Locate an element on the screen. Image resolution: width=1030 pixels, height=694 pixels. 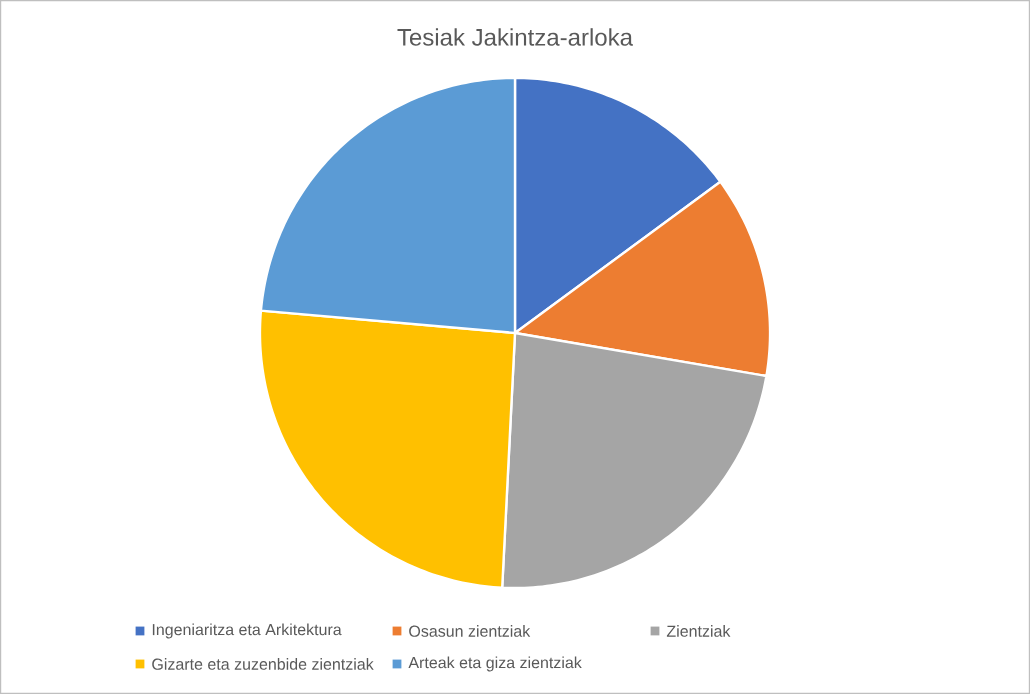
legend-label: Gizarte eta zuzenbide zientziak is located at coordinates (263, 664).